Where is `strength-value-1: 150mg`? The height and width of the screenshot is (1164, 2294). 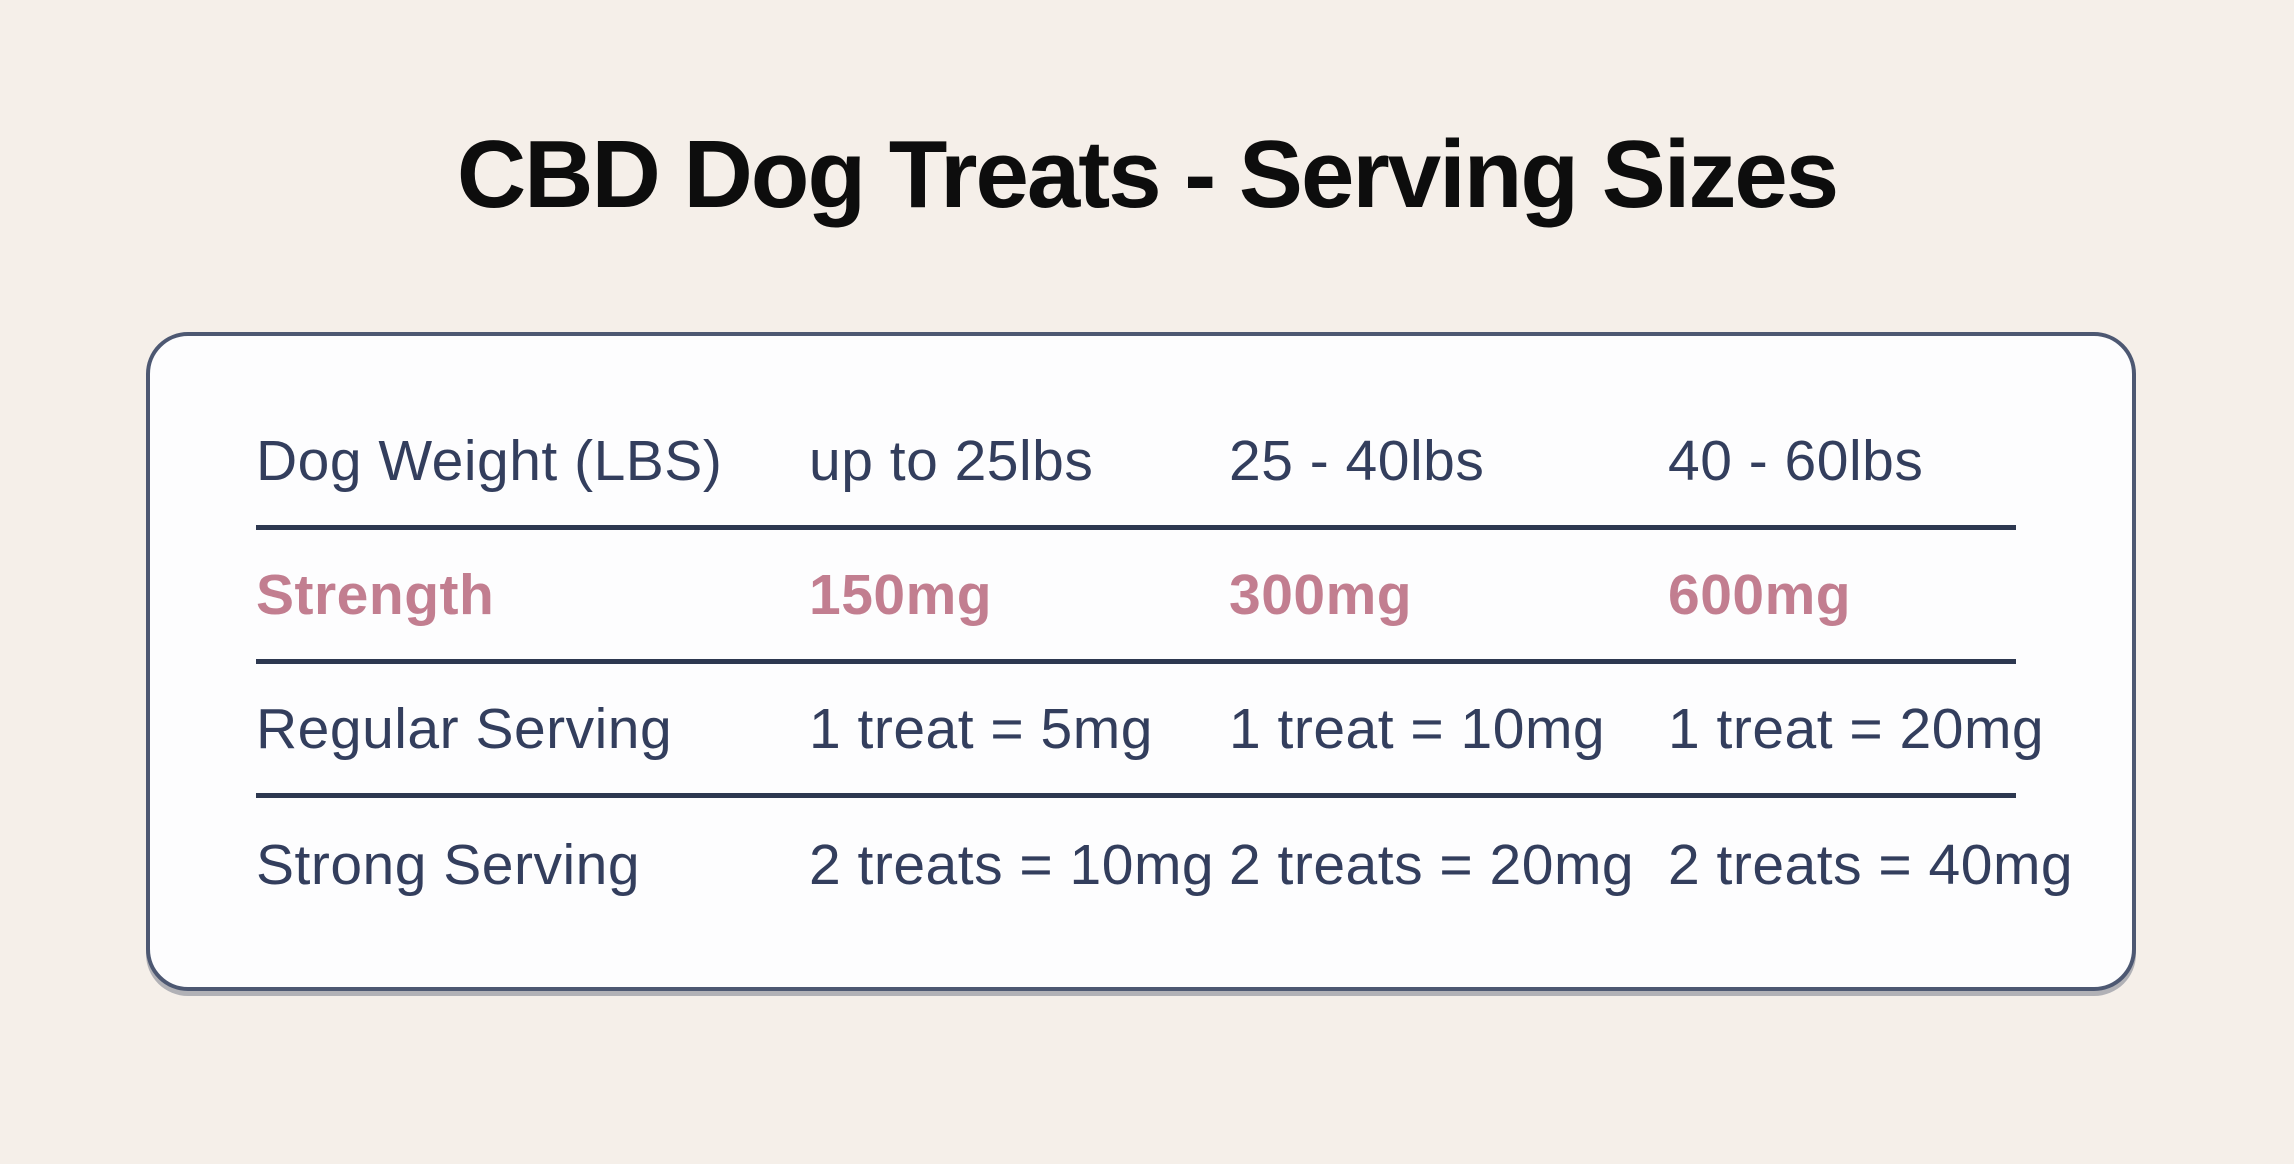
strength-value-1: 150mg is located at coordinates (901, 594).